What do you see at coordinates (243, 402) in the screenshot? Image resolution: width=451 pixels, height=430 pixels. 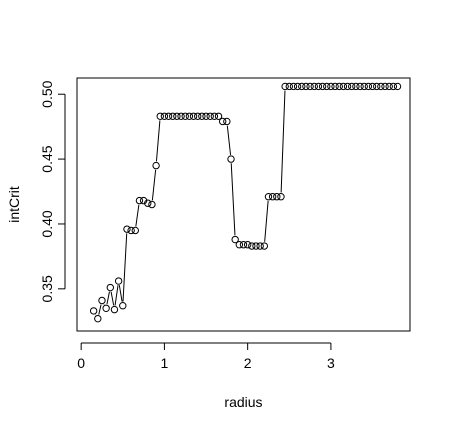 I see `x-axis-label: radius` at bounding box center [243, 402].